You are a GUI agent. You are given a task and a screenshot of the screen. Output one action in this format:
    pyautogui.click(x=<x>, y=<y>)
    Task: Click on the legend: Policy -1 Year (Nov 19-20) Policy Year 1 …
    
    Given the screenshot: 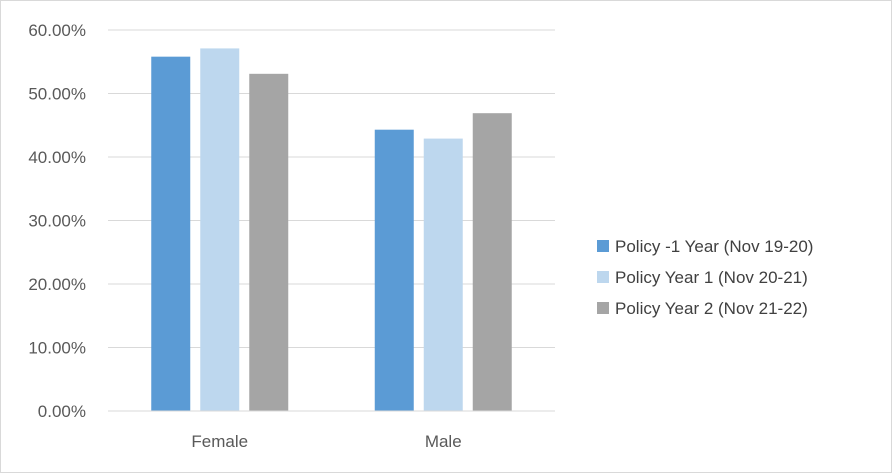 What is the action you would take?
    pyautogui.click(x=705, y=277)
    